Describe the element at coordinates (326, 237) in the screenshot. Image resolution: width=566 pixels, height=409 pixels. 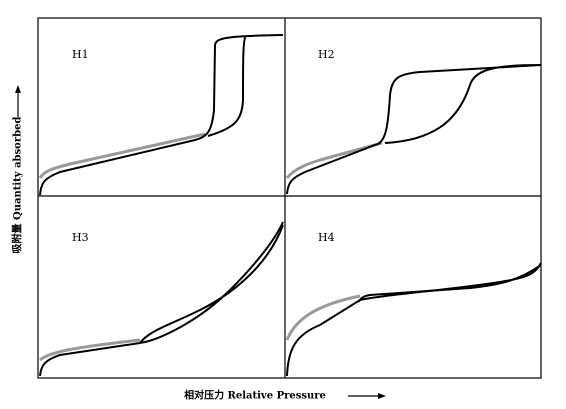
I see `panel-label: H4` at that location.